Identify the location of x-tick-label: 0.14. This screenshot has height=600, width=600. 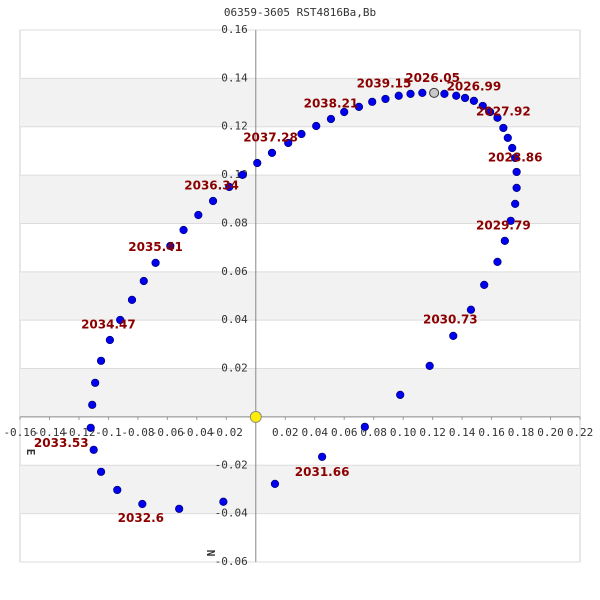
(462, 432).